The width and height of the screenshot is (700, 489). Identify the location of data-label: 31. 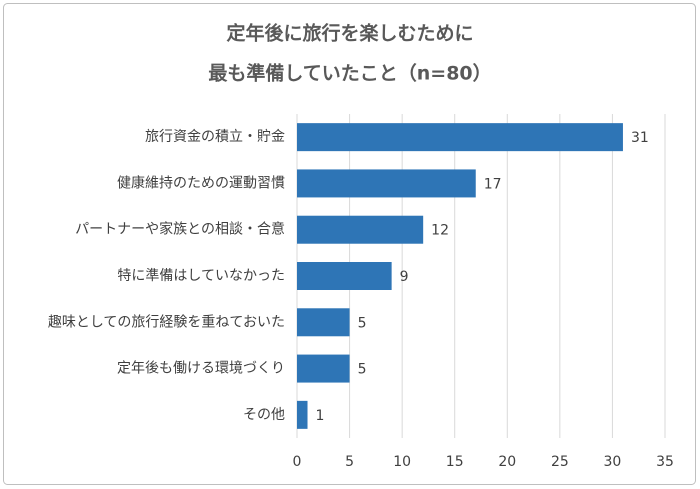
(640, 138).